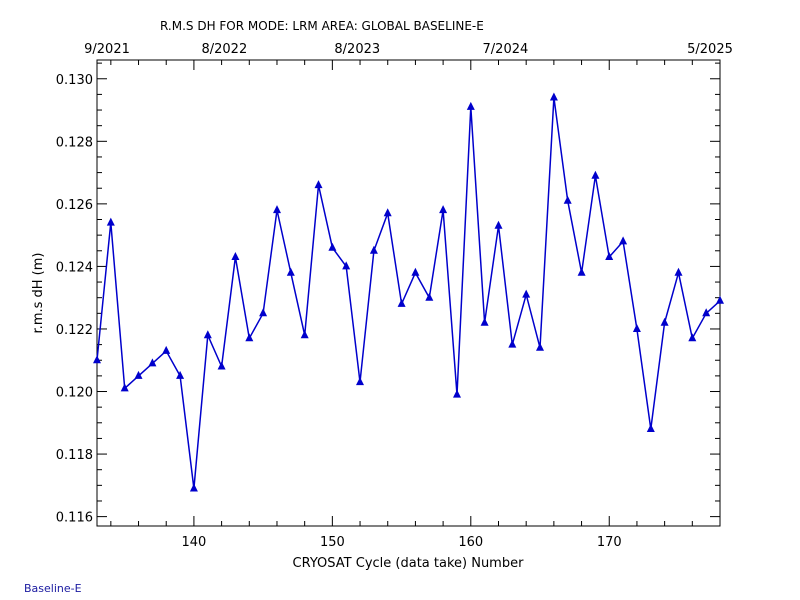 This screenshot has width=800, height=600. I want to click on y-axis-label: r.m.s dH (m), so click(38, 293).